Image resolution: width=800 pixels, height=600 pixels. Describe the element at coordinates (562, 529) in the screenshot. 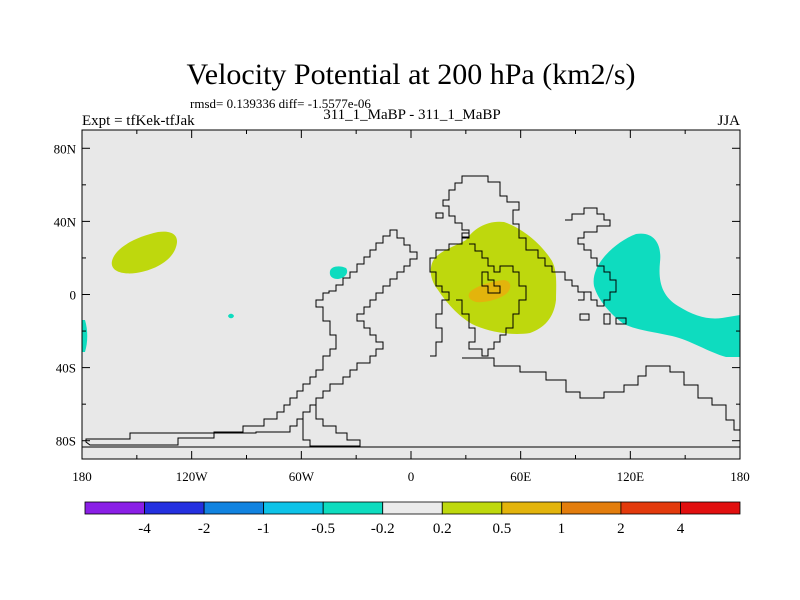

I see `colorbar-label: 1` at that location.